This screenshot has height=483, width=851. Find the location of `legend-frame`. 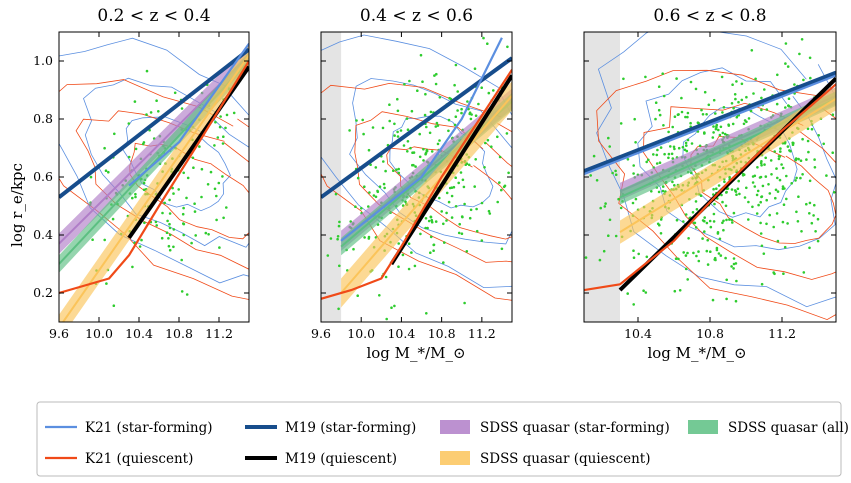

legend-frame is located at coordinates (439, 439).